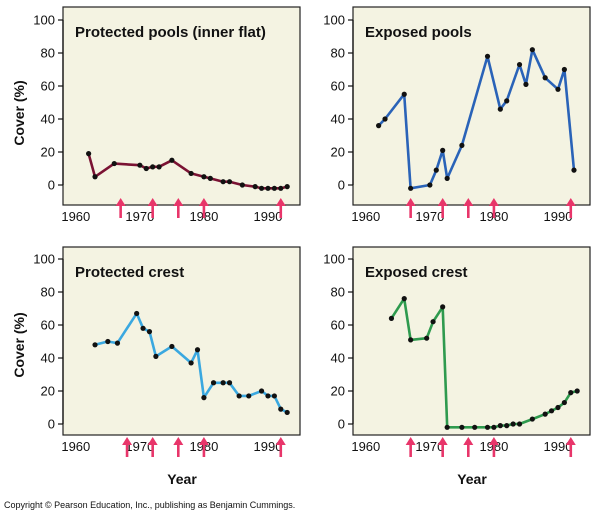 The width and height of the screenshot is (600, 515). I want to click on panel-title: Protected crest, so click(129, 272).